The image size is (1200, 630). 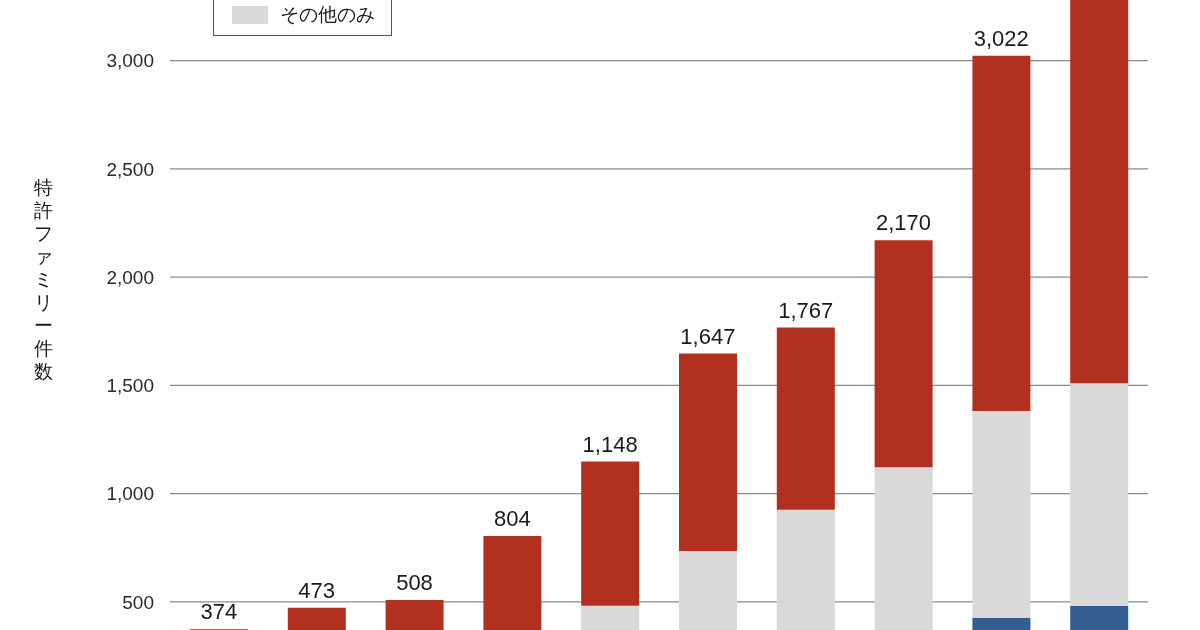 What do you see at coordinates (806, 310) in the screenshot?
I see `total-label: 1,767` at bounding box center [806, 310].